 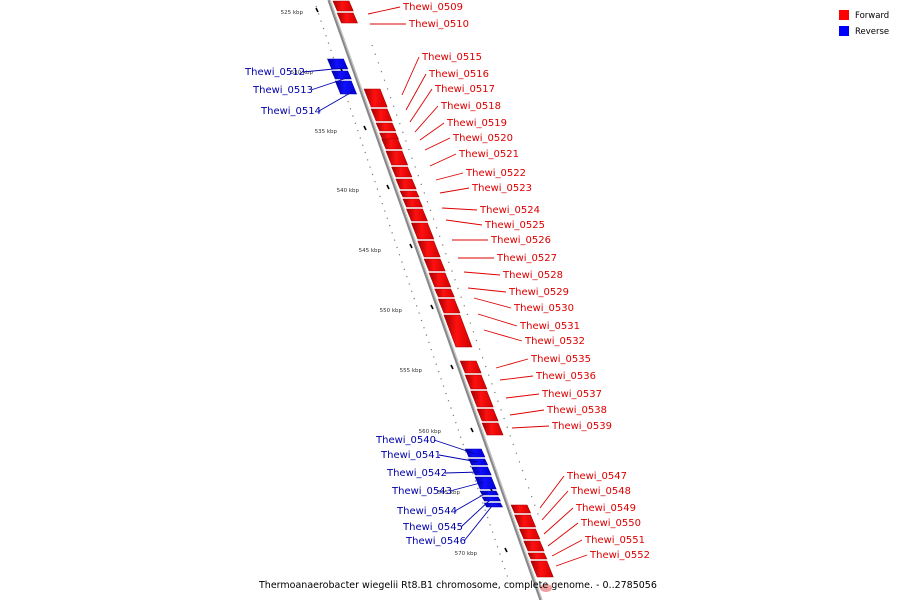 I want to click on gene-label-thewi-0519: Thewi_0519, so click(x=476, y=123).